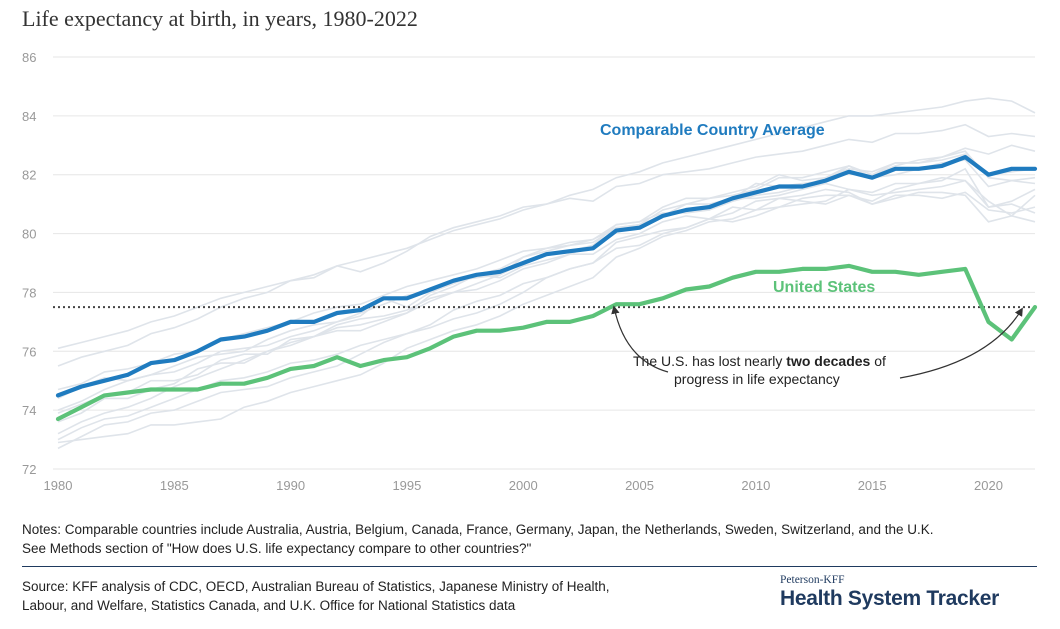  What do you see at coordinates (828, 361) in the screenshot?
I see `annotation-text-bold: two decades` at bounding box center [828, 361].